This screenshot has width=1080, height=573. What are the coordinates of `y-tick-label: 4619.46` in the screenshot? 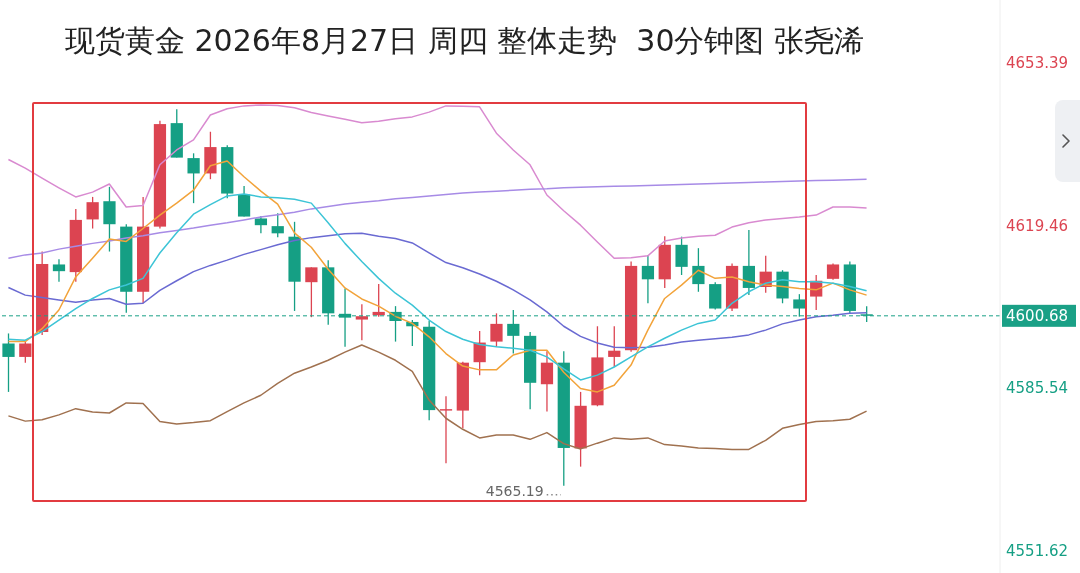 It's located at (1037, 225).